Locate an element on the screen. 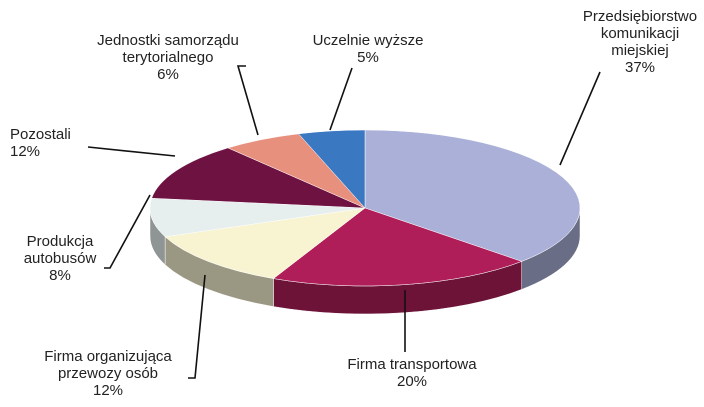 This screenshot has width=704, height=407. slice-label: Pozostali 12% is located at coordinates (40, 143).